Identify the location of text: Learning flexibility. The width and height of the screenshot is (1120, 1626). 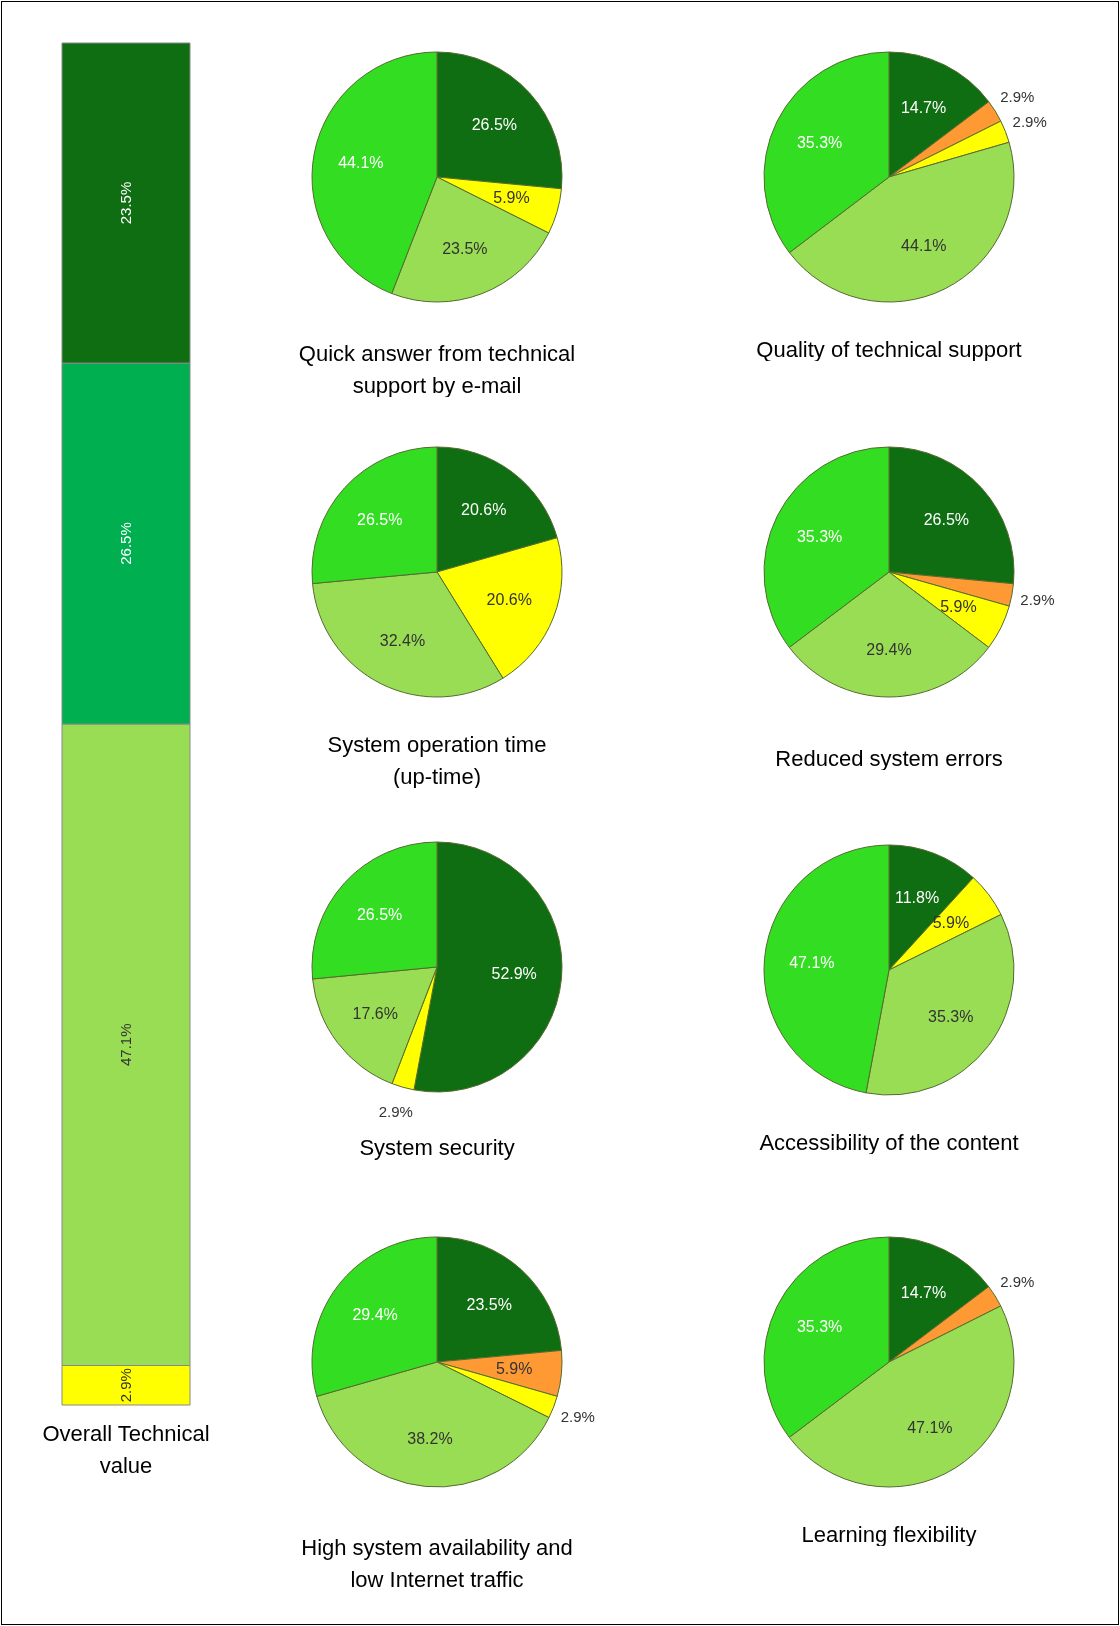
(889, 1534).